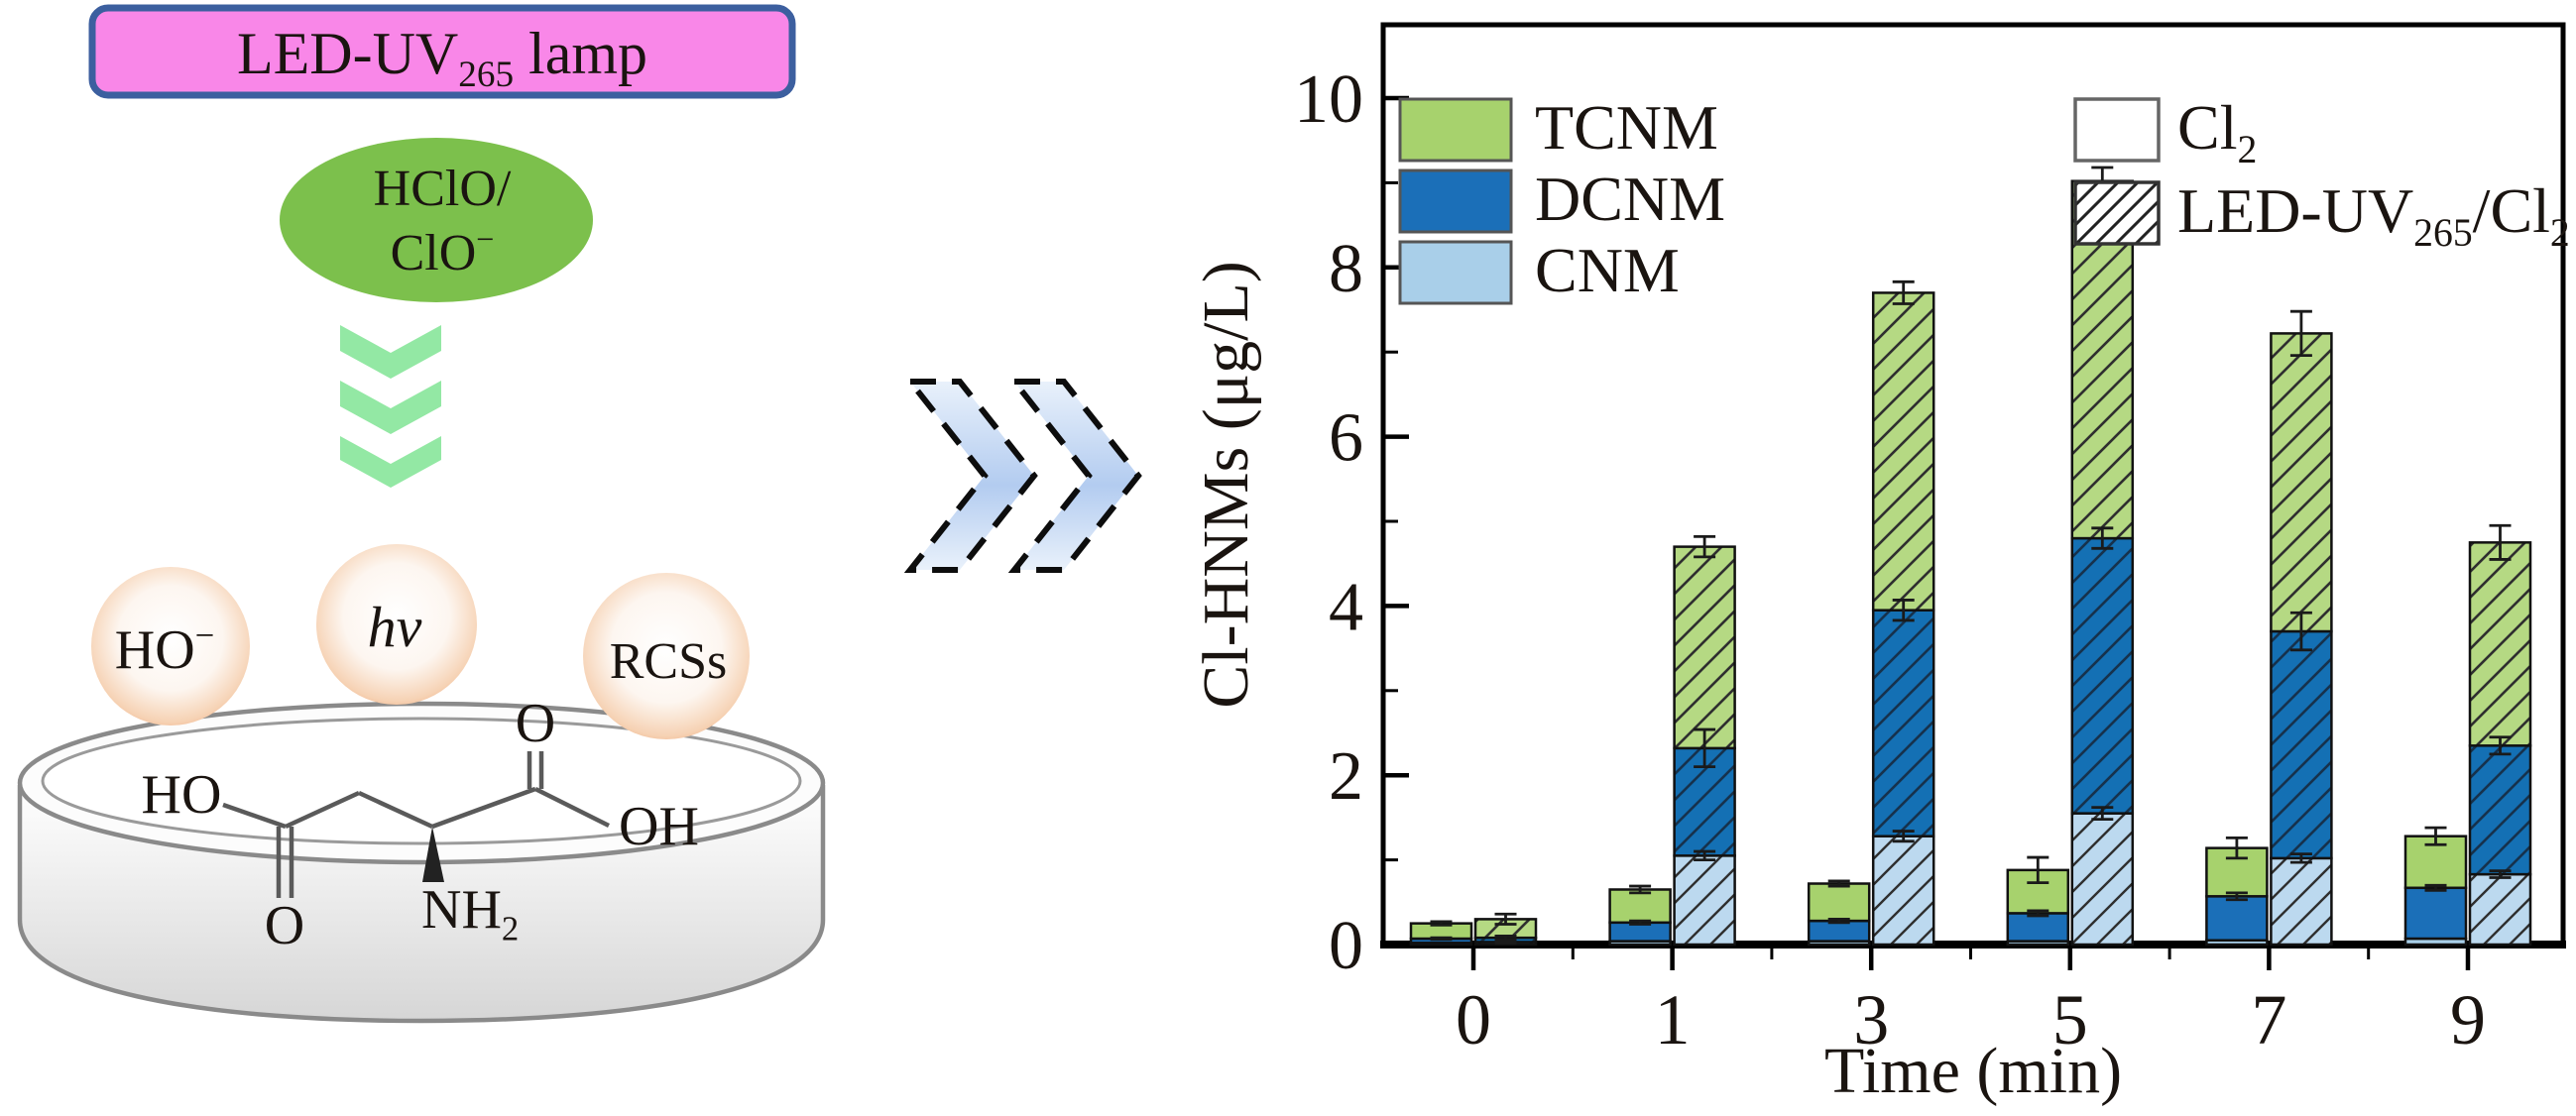 The image size is (2576, 1116). What do you see at coordinates (1022, 476) in the screenshot?
I see `transform-arrow-icon` at bounding box center [1022, 476].